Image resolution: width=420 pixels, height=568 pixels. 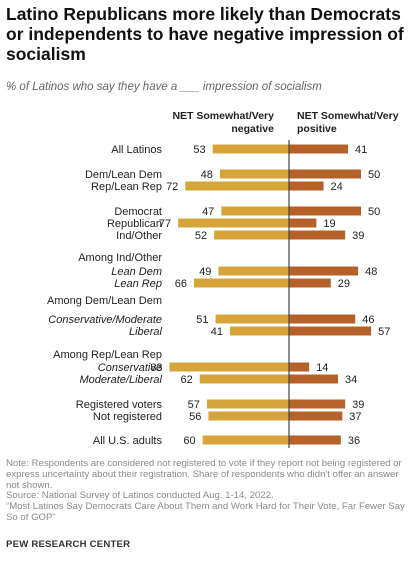 What do you see at coordinates (217, 332) in the screenshot?
I see `value-label-negative: 41` at bounding box center [217, 332].